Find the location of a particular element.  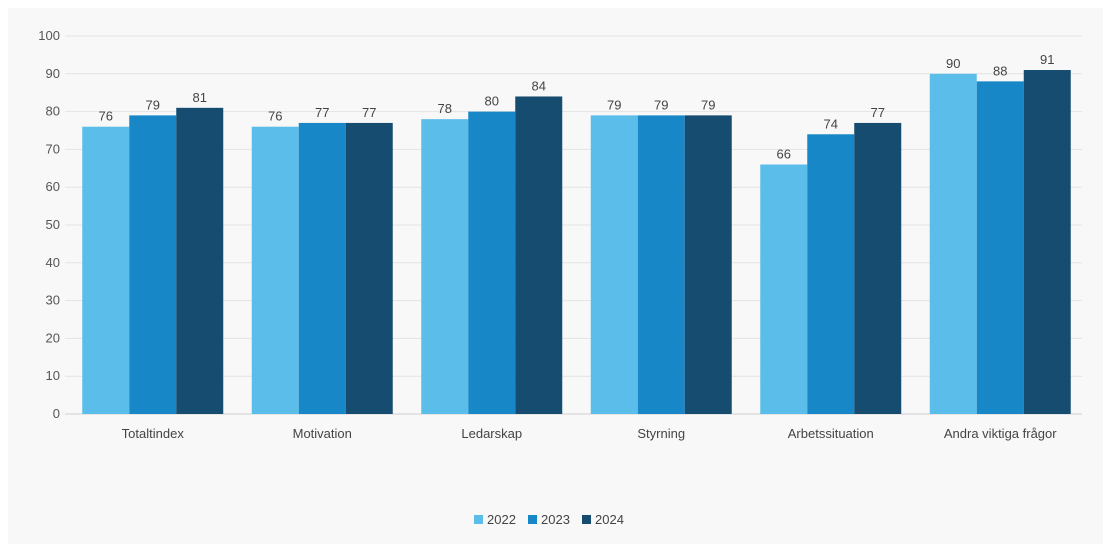

y-tick-label: 30 is located at coordinates (53, 300).